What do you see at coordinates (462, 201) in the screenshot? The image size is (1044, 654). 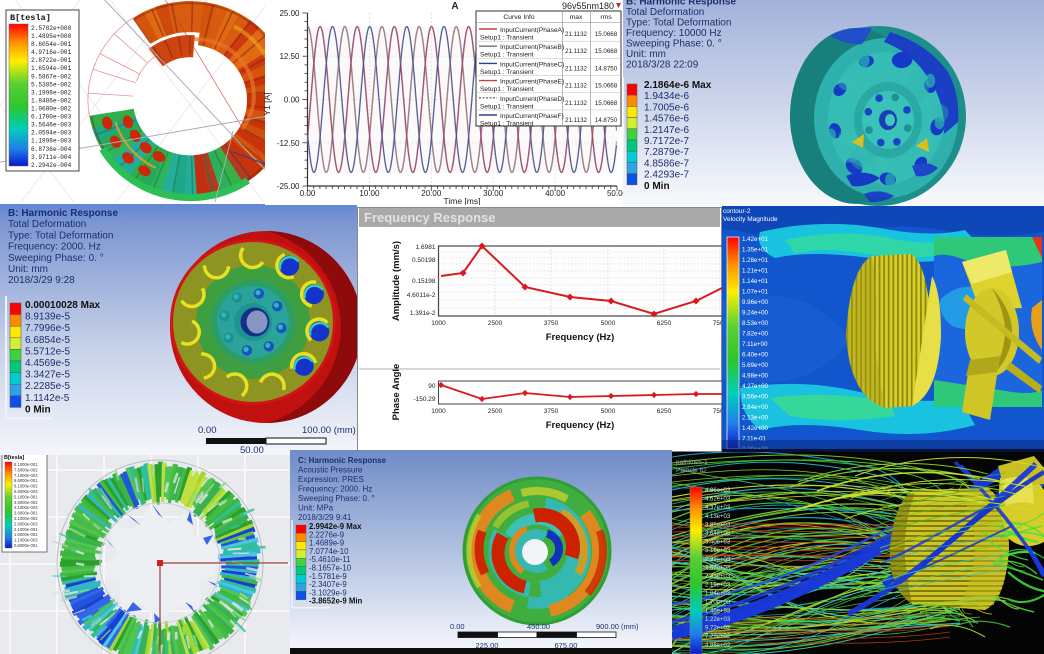 I see `svg-text: Time [ms]` at bounding box center [462, 201].